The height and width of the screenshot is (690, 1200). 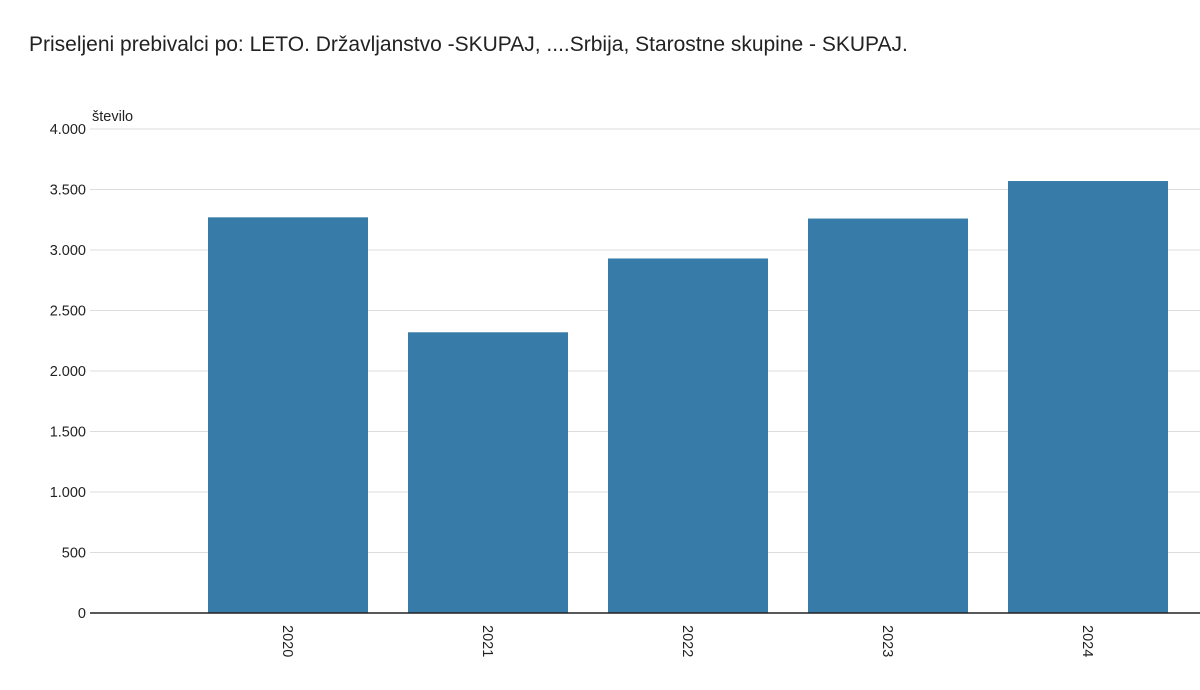 I want to click on x-tick-label: 2022, so click(x=687, y=641).